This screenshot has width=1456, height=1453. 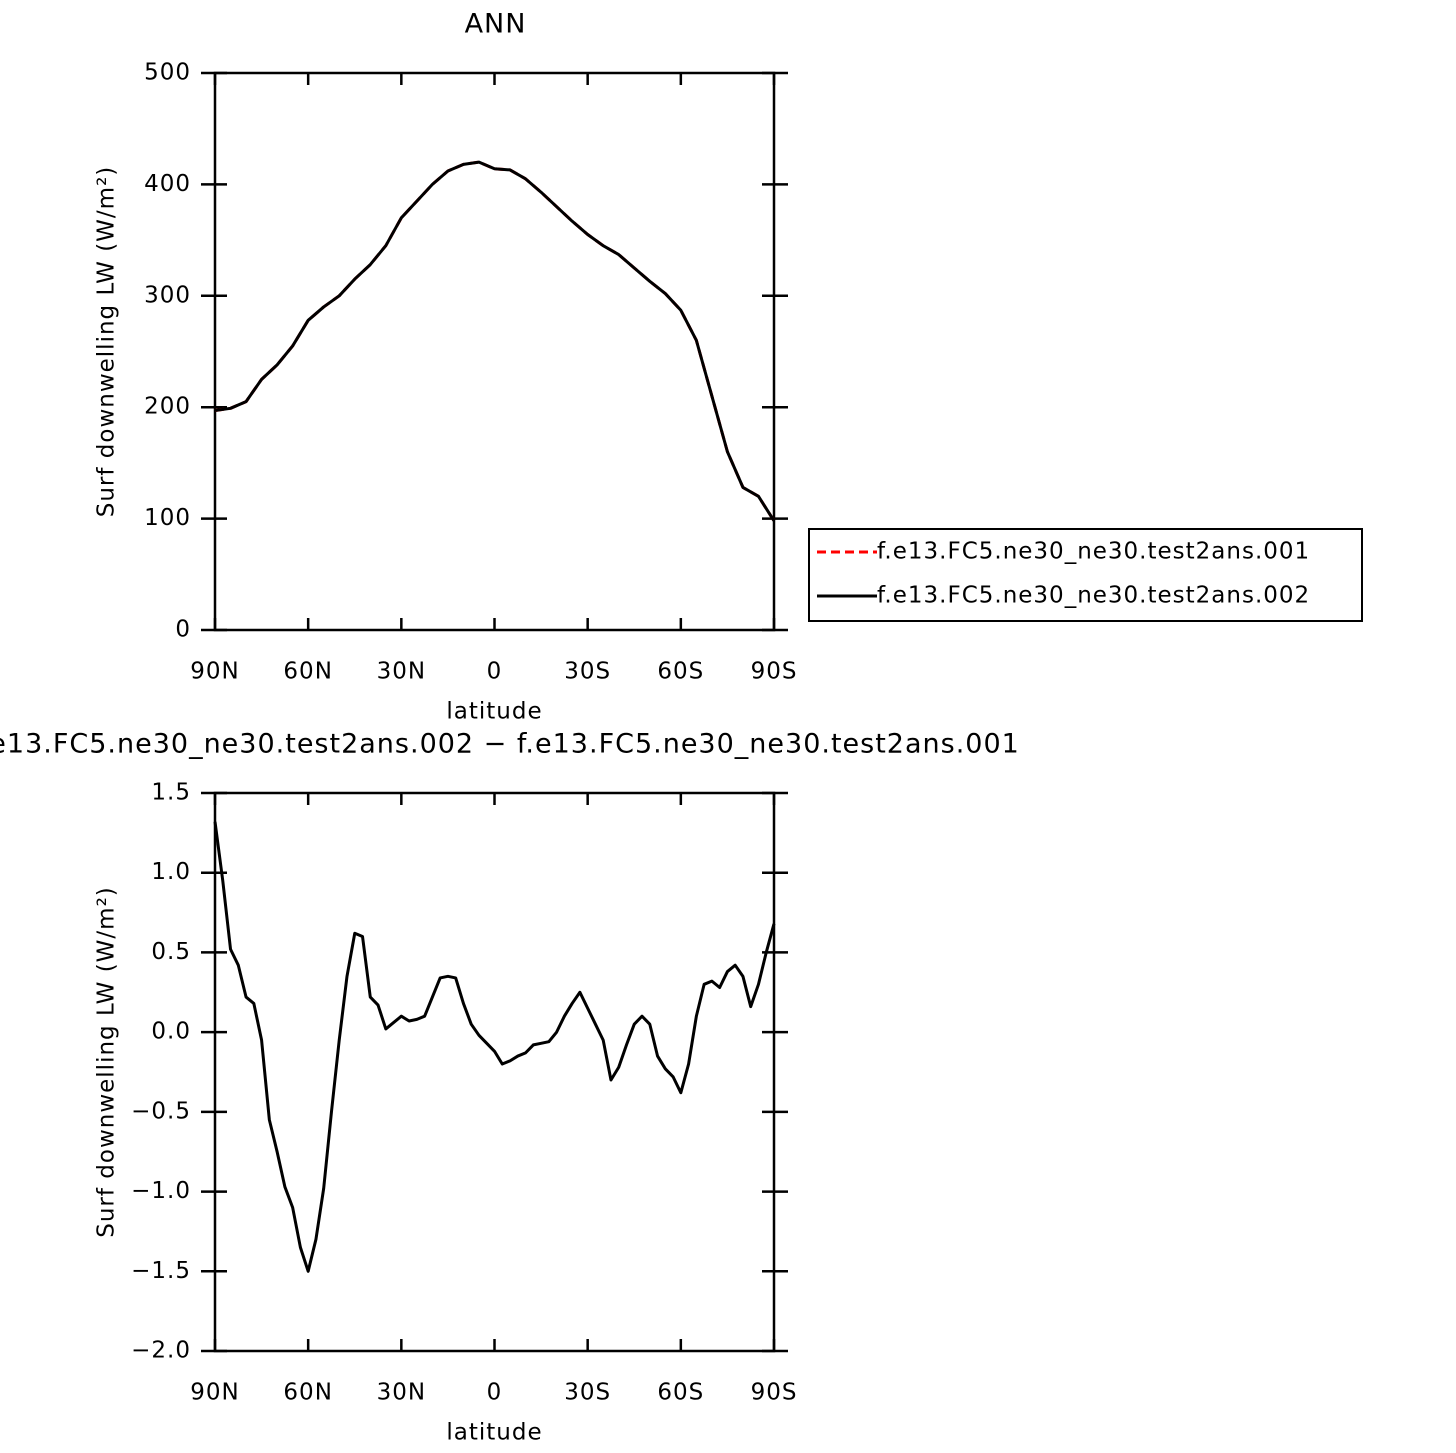 I want to click on legend-box, so click(x=1085, y=575).